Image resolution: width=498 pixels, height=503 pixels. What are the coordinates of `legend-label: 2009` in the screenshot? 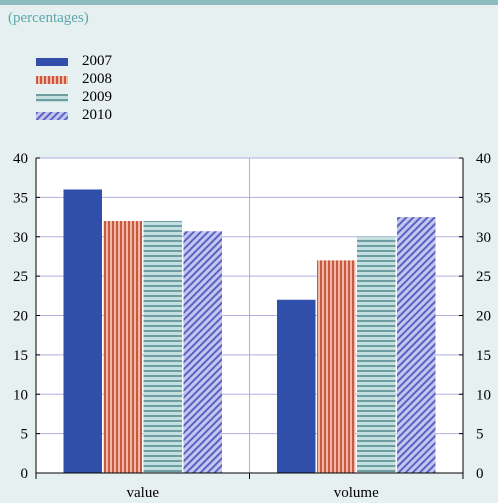 It's located at (97, 97).